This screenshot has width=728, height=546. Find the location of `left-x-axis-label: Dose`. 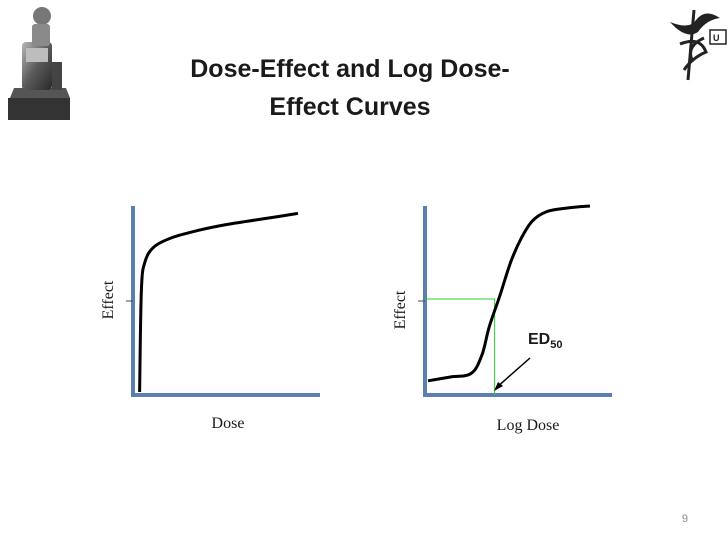

left-x-axis-label: Dose is located at coordinates (228, 423).